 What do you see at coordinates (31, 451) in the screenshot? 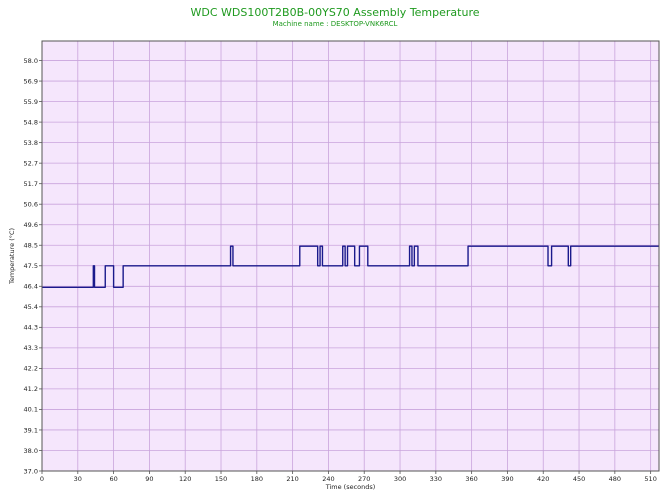
I see `y-tick-label: 38.0` at bounding box center [31, 451].